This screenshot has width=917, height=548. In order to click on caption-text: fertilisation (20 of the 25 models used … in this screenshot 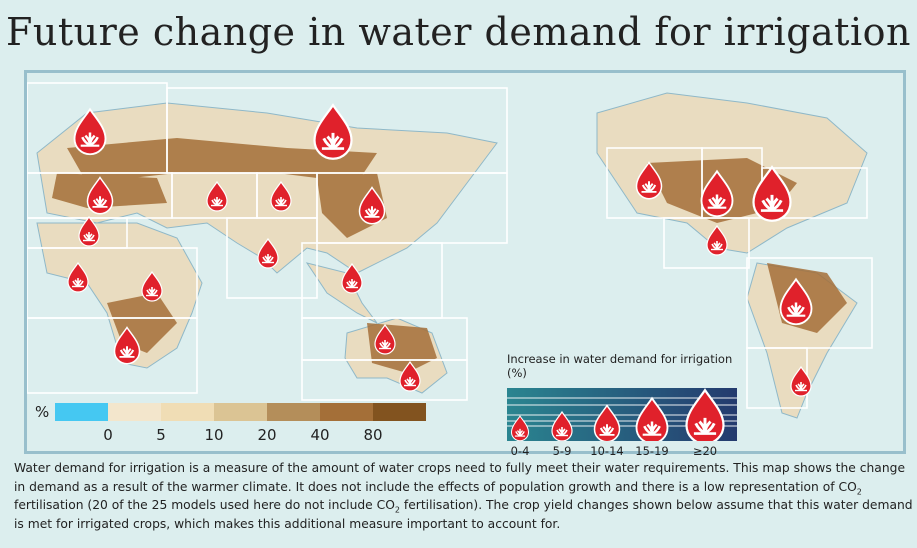, I will do `click(204, 505)`.